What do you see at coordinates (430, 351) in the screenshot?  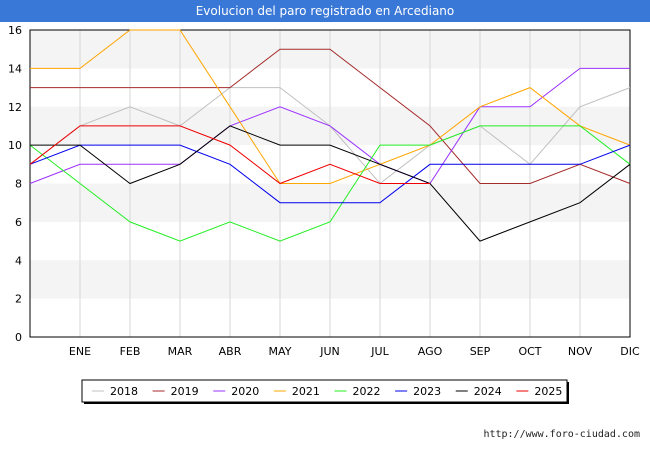 I see `x-tick-label: AGO` at bounding box center [430, 351].